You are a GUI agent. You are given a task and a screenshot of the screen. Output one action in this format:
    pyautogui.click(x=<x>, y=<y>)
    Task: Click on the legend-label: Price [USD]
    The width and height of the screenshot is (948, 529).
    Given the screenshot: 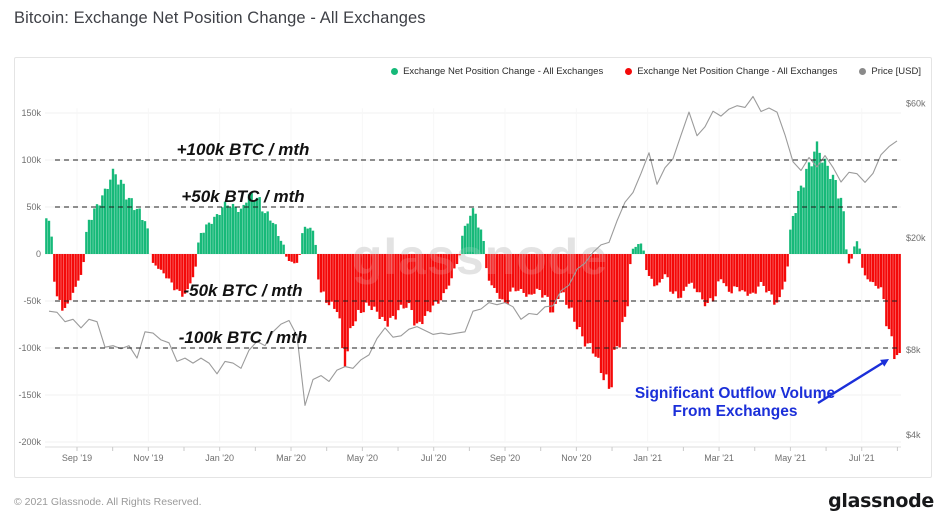 What is the action you would take?
    pyautogui.click(x=896, y=71)
    